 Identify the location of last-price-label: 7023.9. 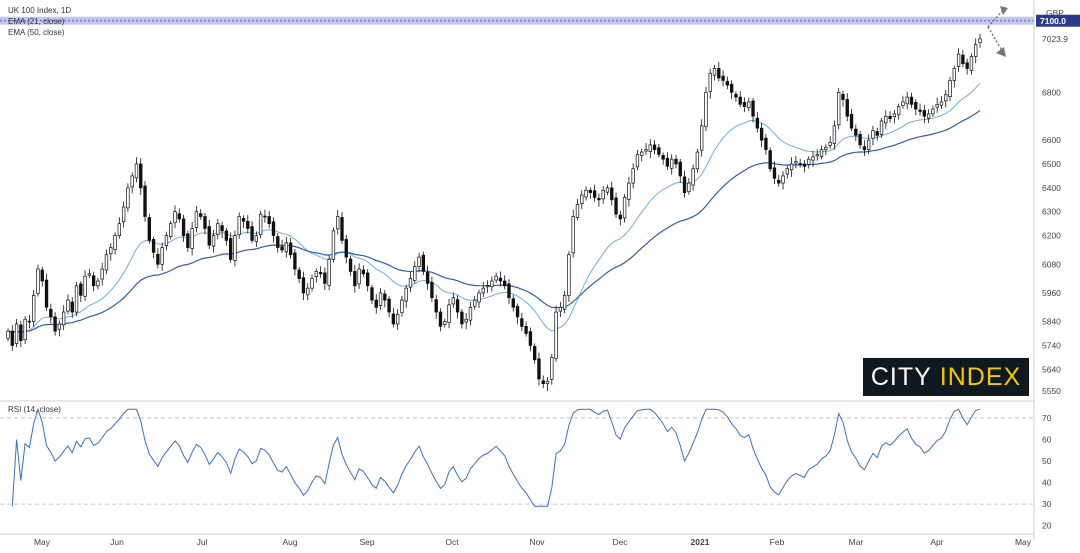
(1055, 39).